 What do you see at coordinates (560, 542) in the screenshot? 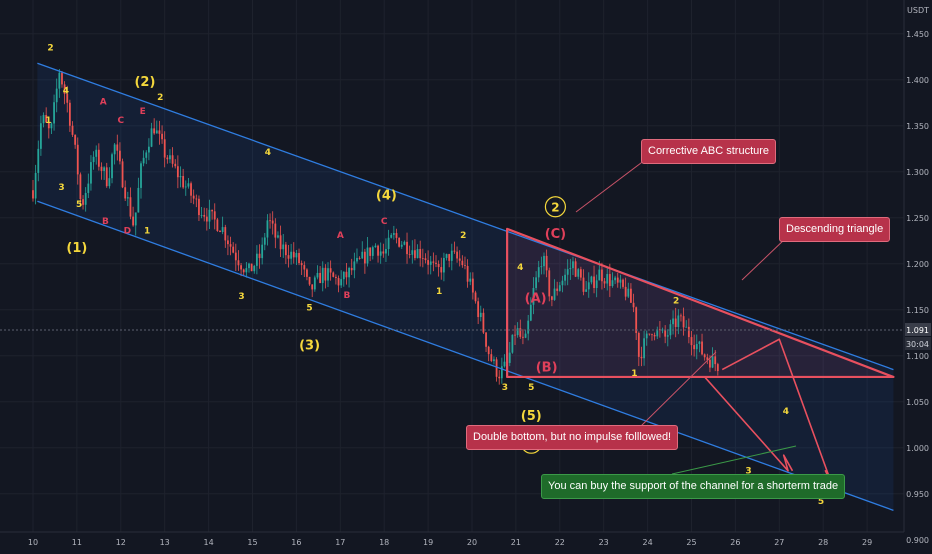
I see `date-tick-label: 22` at bounding box center [560, 542].